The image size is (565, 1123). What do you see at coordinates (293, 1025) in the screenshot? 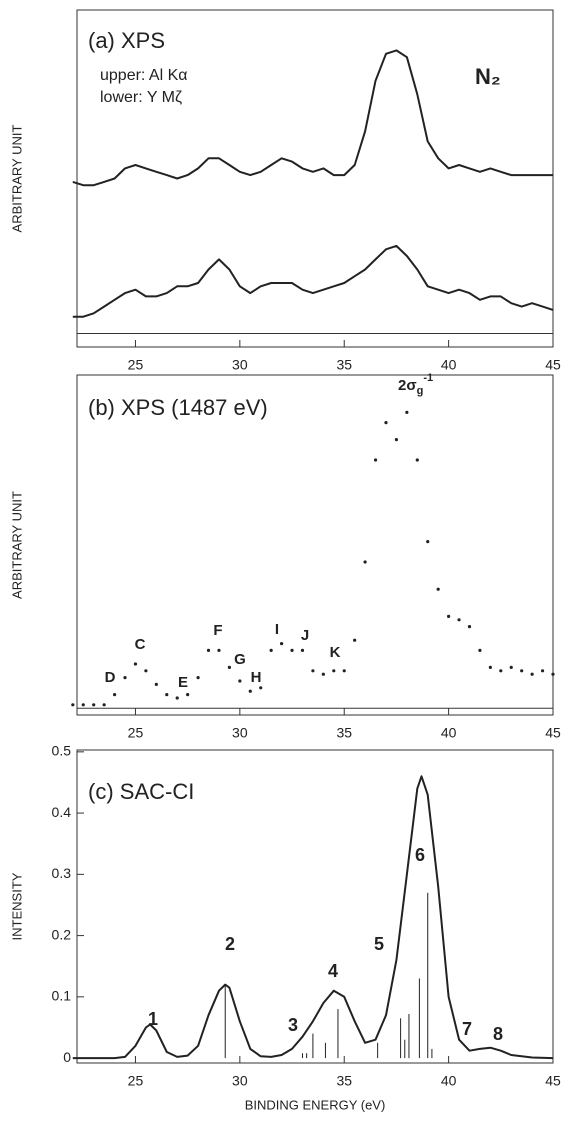
I see `peak-annotation: 3` at bounding box center [293, 1025].